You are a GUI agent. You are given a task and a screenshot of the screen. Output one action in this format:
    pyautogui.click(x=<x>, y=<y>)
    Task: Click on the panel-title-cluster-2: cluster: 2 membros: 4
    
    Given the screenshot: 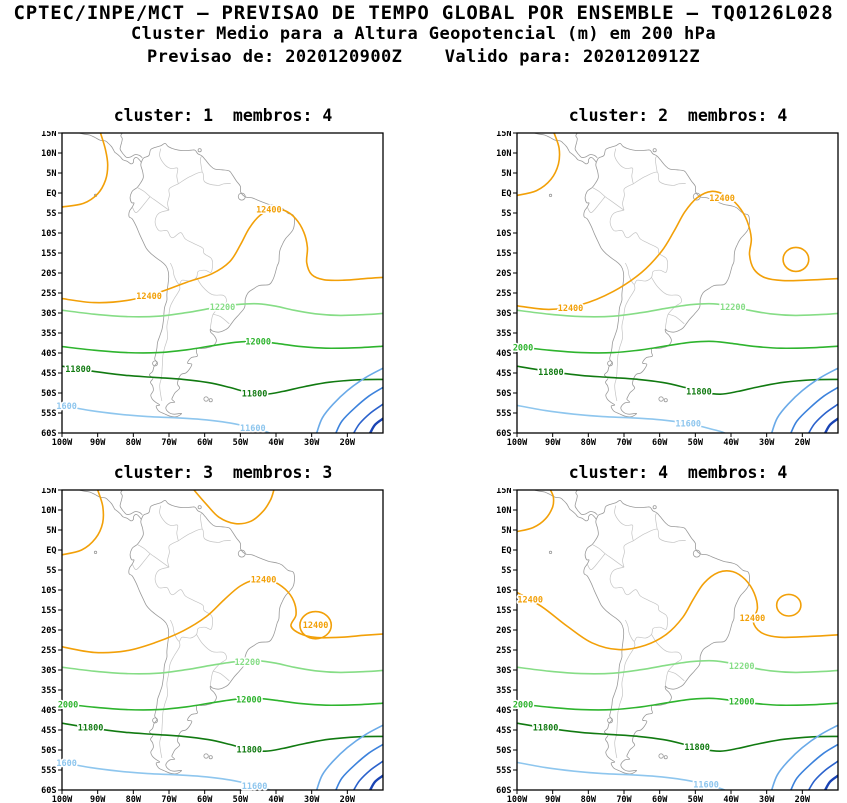 What is the action you would take?
    pyautogui.click(x=678, y=115)
    